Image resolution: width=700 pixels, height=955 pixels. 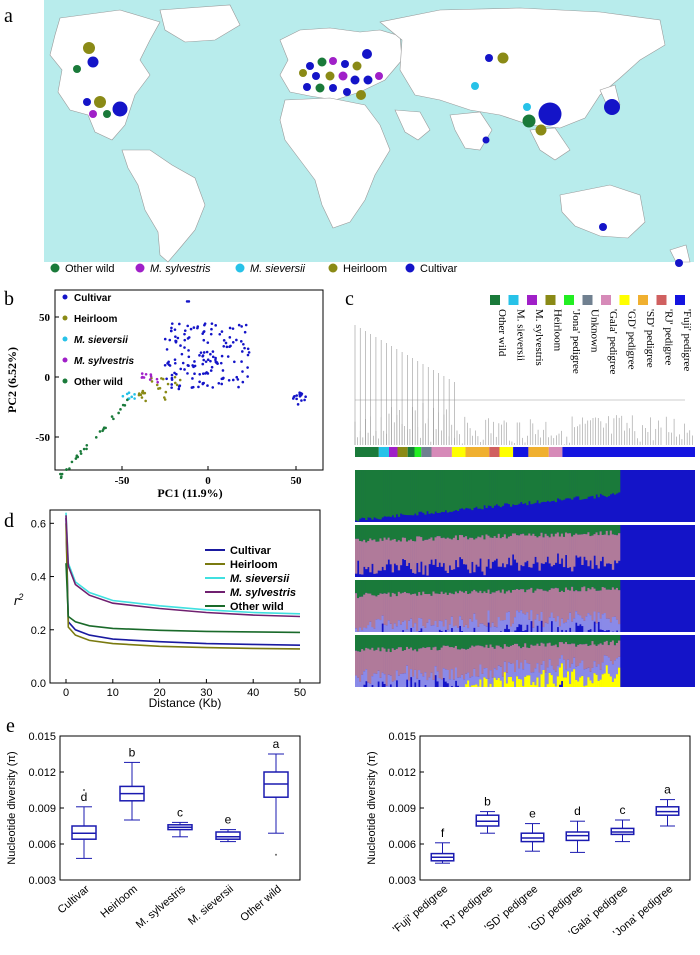 What do you see at coordinates (372, 807) in the screenshot?
I see `box-ylabel: Nucleotide diversity (π)` at bounding box center [372, 807].